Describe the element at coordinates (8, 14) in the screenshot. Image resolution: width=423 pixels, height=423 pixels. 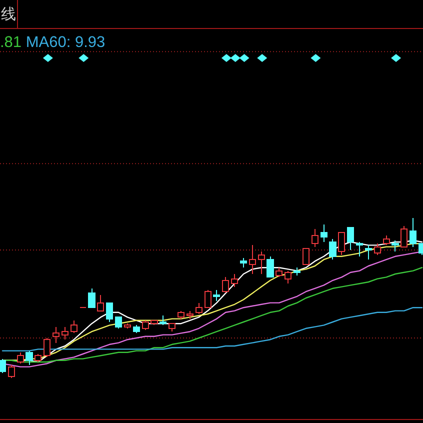
I see `chart-title: 线` at that location.